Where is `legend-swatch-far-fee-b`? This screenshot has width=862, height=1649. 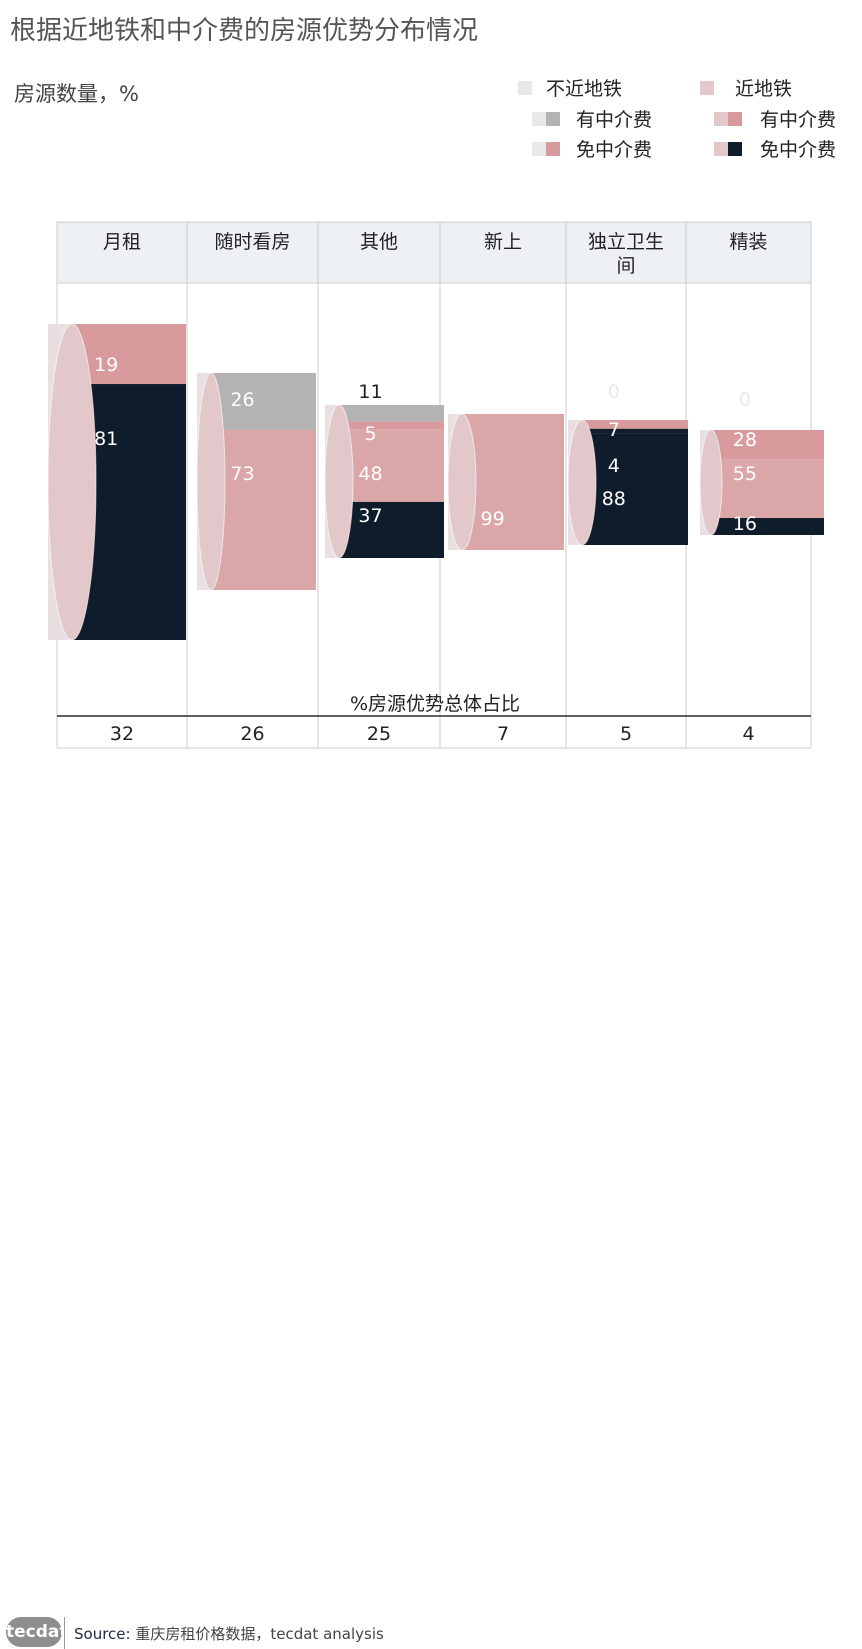 legend-swatch-far-fee-b is located at coordinates (553, 119).